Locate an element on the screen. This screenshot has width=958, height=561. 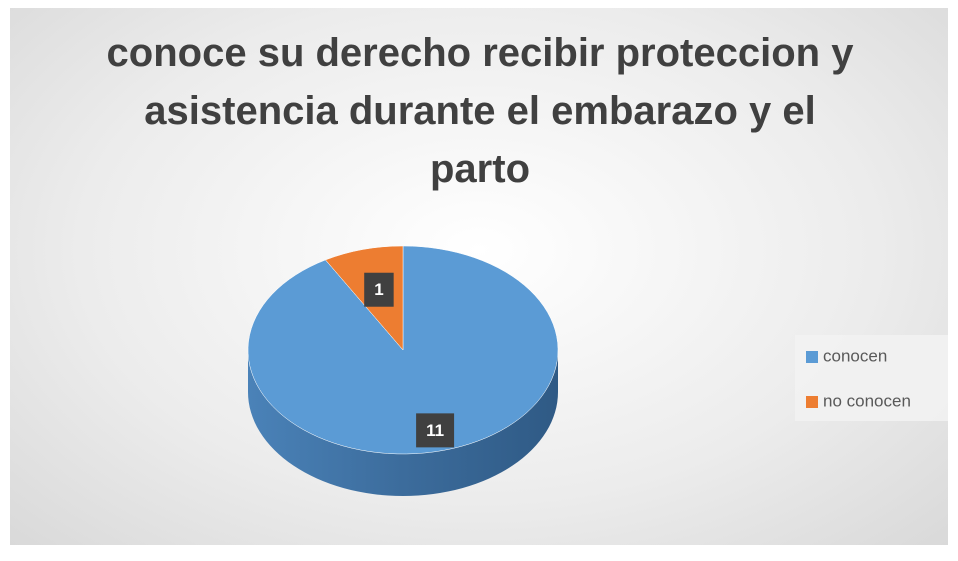
data-label: 11 is located at coordinates (435, 430).